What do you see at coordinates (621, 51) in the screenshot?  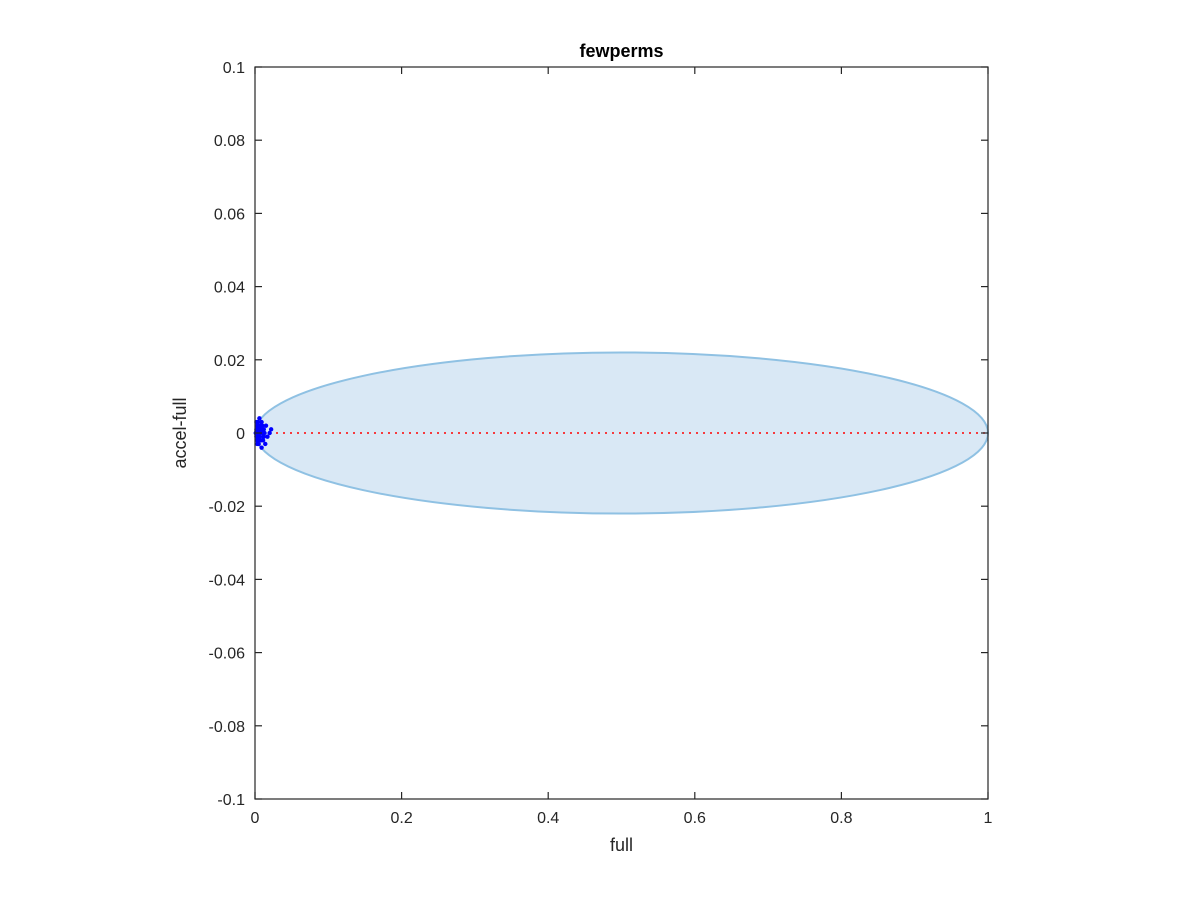 I see `chart-title: fewperms` at bounding box center [621, 51].